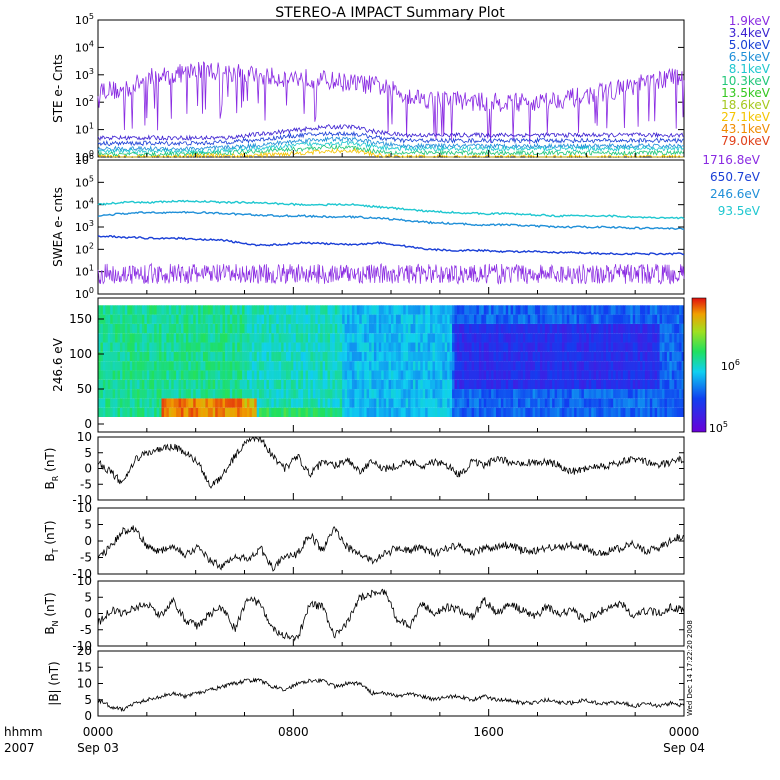 Image resolution: width=780 pixels, height=780 pixels. I want to click on ste-legend-entry: 27.1keV, so click(746, 117).